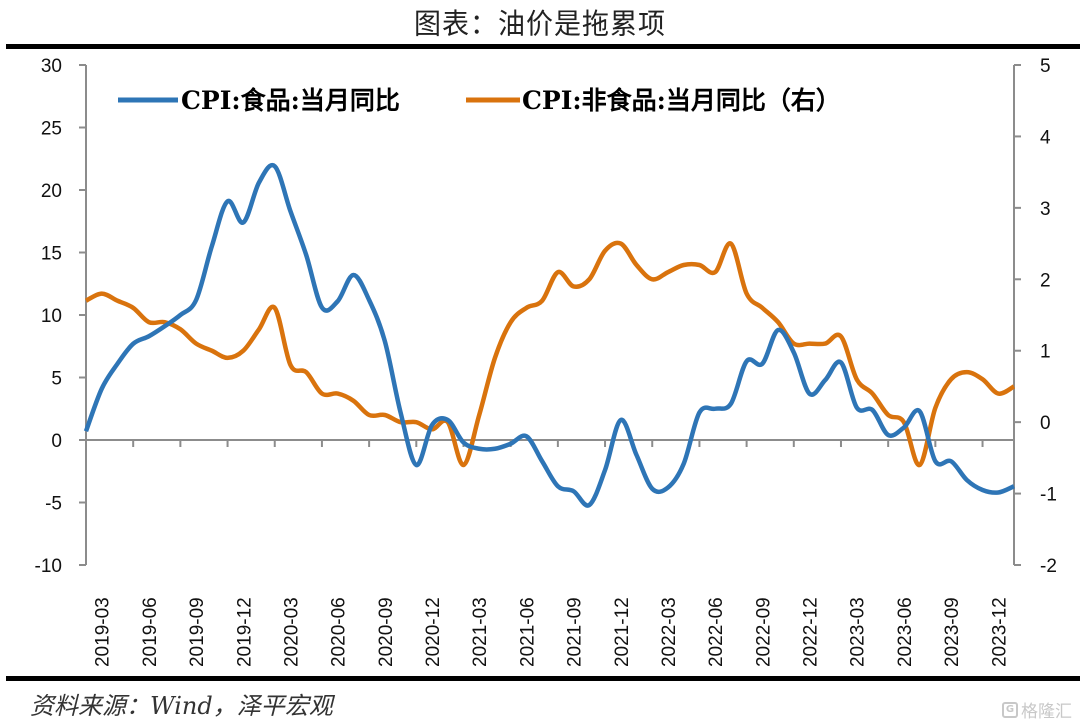 This screenshot has width=1080, height=725. What do you see at coordinates (51, 129) in the screenshot?
I see `left-y-tick-label: 25` at bounding box center [51, 129].